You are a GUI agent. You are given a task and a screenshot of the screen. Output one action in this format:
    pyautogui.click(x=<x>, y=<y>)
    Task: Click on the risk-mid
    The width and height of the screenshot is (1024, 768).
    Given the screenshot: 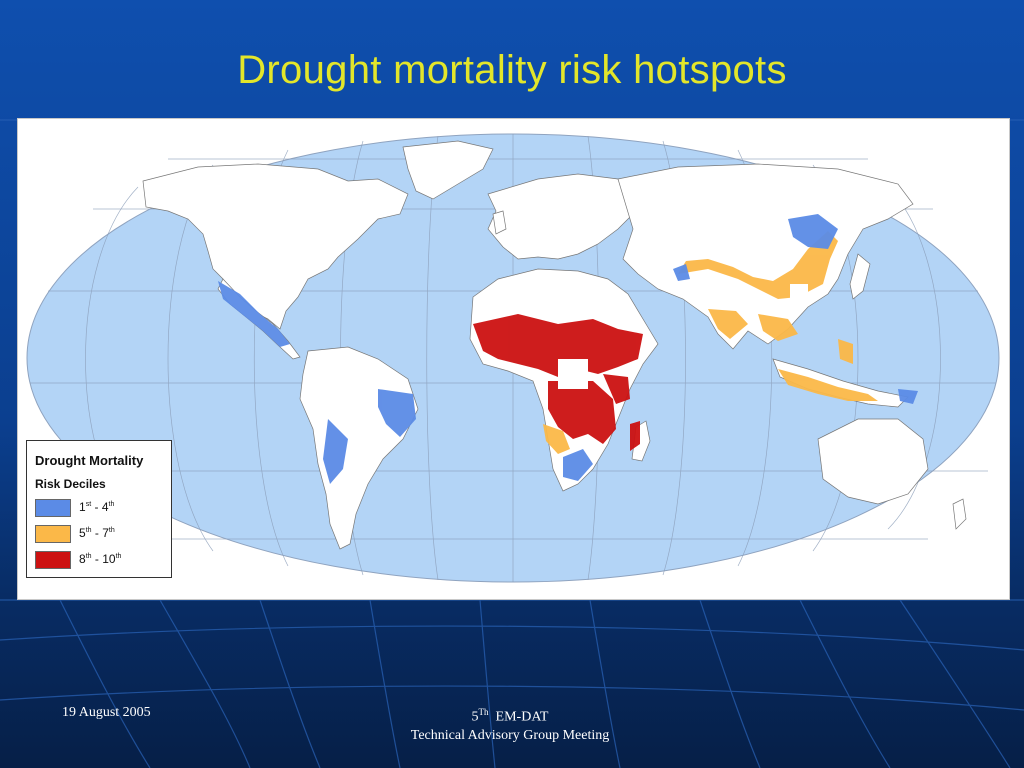 What is the action you would take?
    pyautogui.click(x=710, y=342)
    